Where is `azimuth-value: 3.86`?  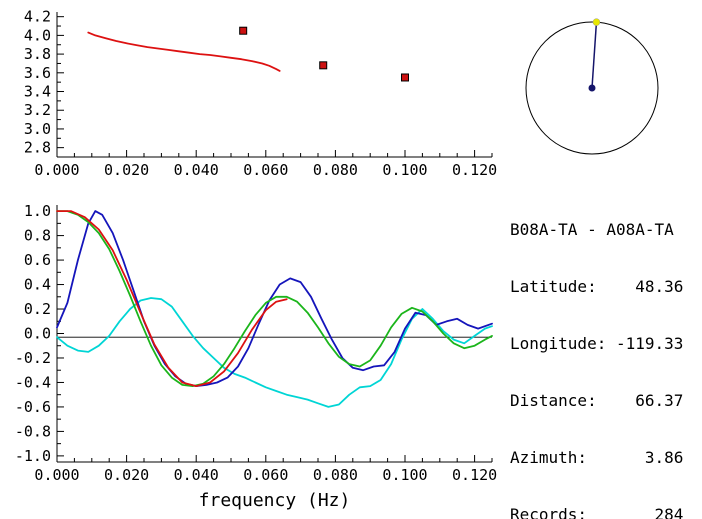 azimuth-value: 3.86 is located at coordinates (664, 457).